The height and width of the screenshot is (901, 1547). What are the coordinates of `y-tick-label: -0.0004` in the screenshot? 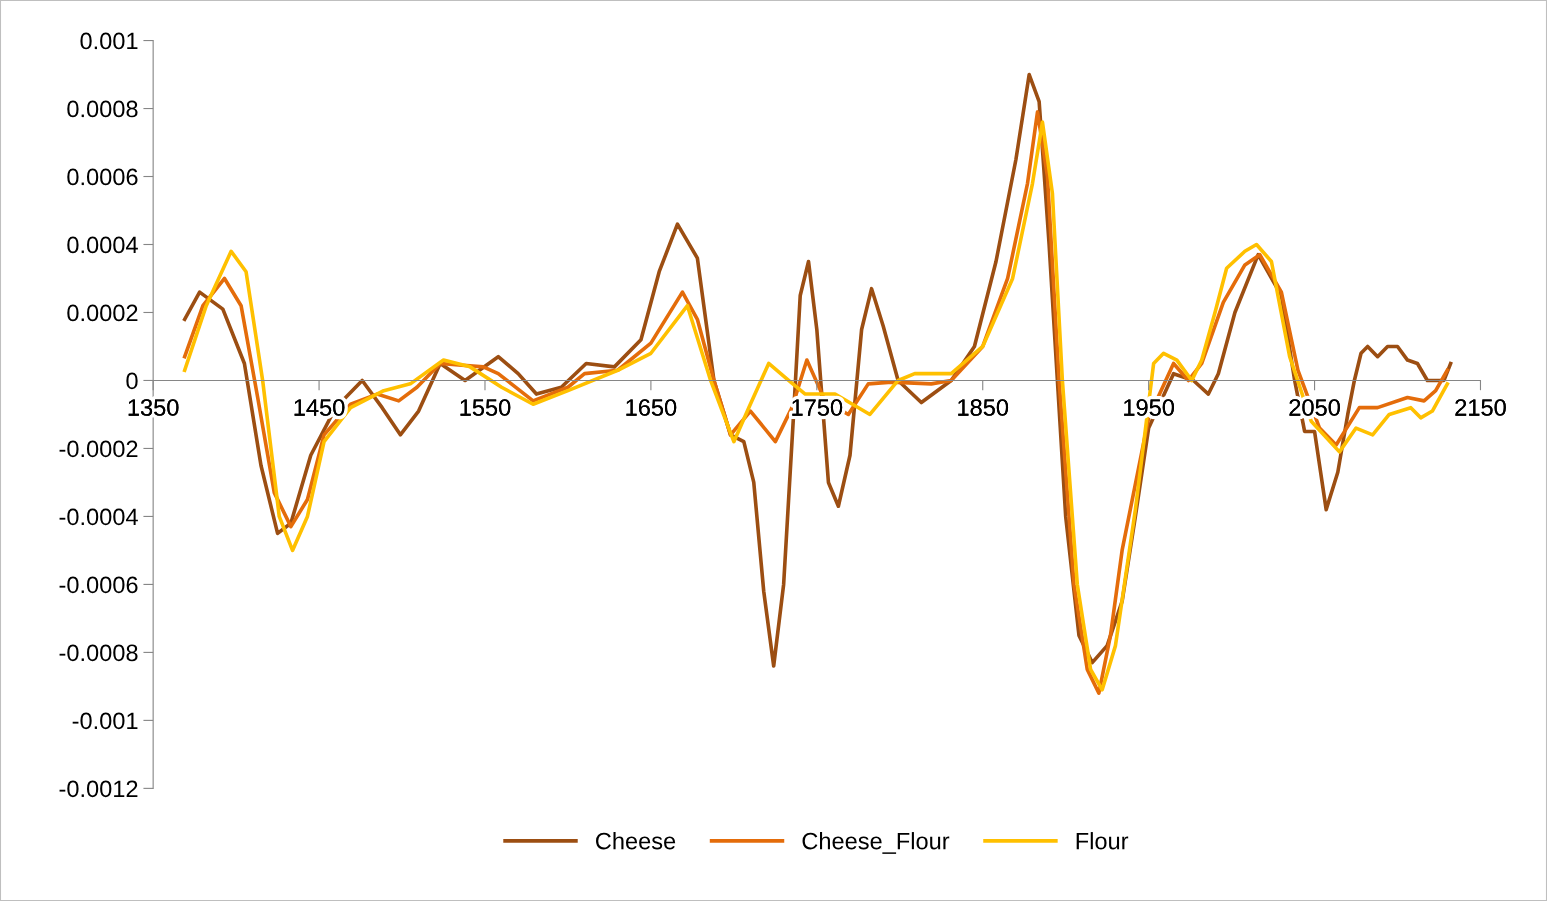 It's located at (98, 517).